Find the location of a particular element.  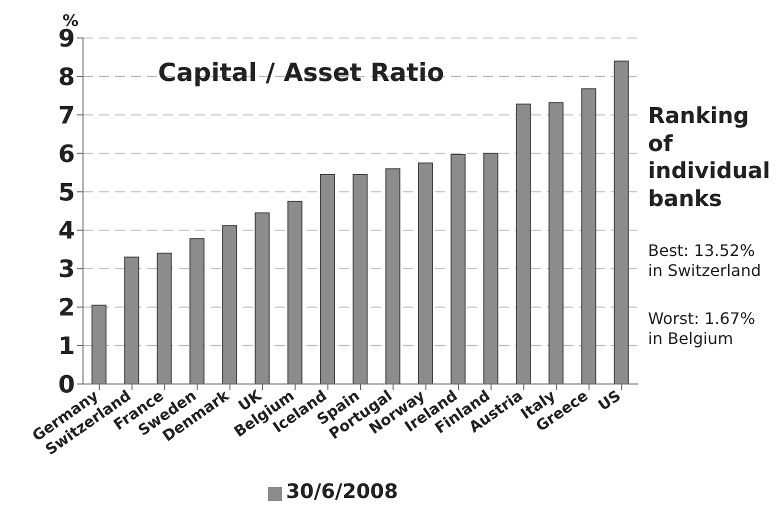

text: Ranking of individual banks is located at coordinates (710, 158).